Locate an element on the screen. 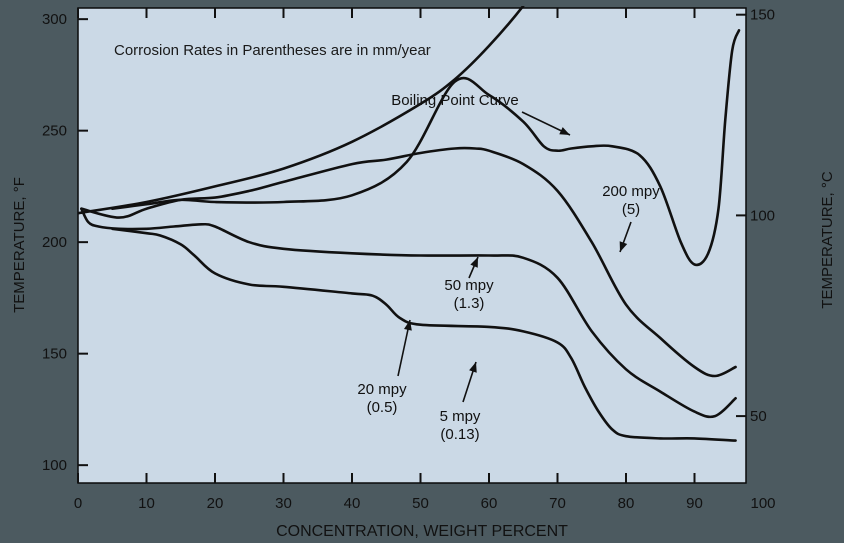 The height and width of the screenshot is (543, 844). arrow-boiling-point-head is located at coordinates (564, 131).